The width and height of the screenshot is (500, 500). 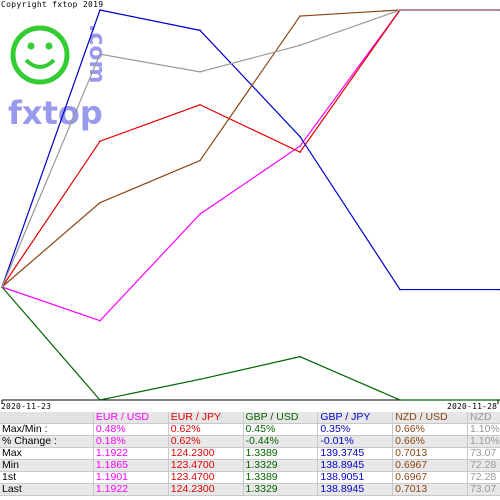 I want to click on table-cell: 1.1865, so click(x=131, y=465).